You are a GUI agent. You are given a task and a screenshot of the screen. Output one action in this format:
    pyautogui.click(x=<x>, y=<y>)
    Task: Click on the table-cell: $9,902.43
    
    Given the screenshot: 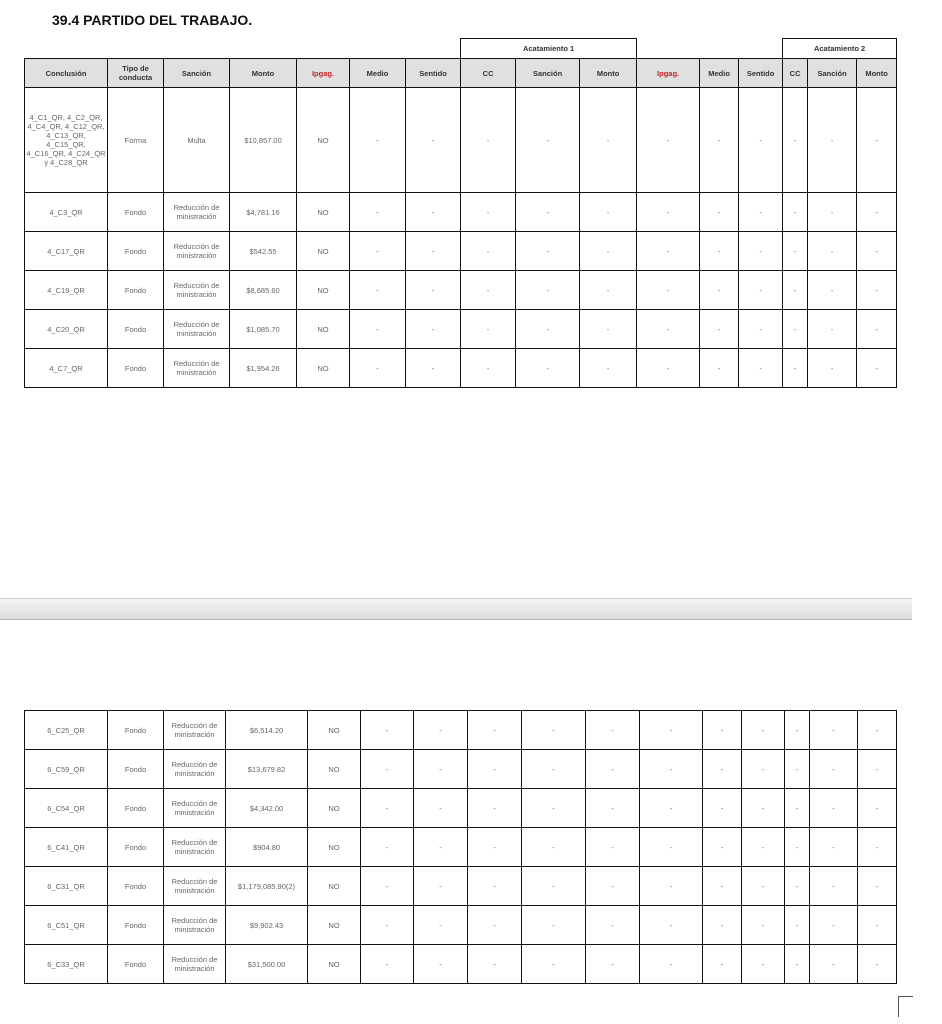 What is the action you would take?
    pyautogui.click(x=266, y=925)
    